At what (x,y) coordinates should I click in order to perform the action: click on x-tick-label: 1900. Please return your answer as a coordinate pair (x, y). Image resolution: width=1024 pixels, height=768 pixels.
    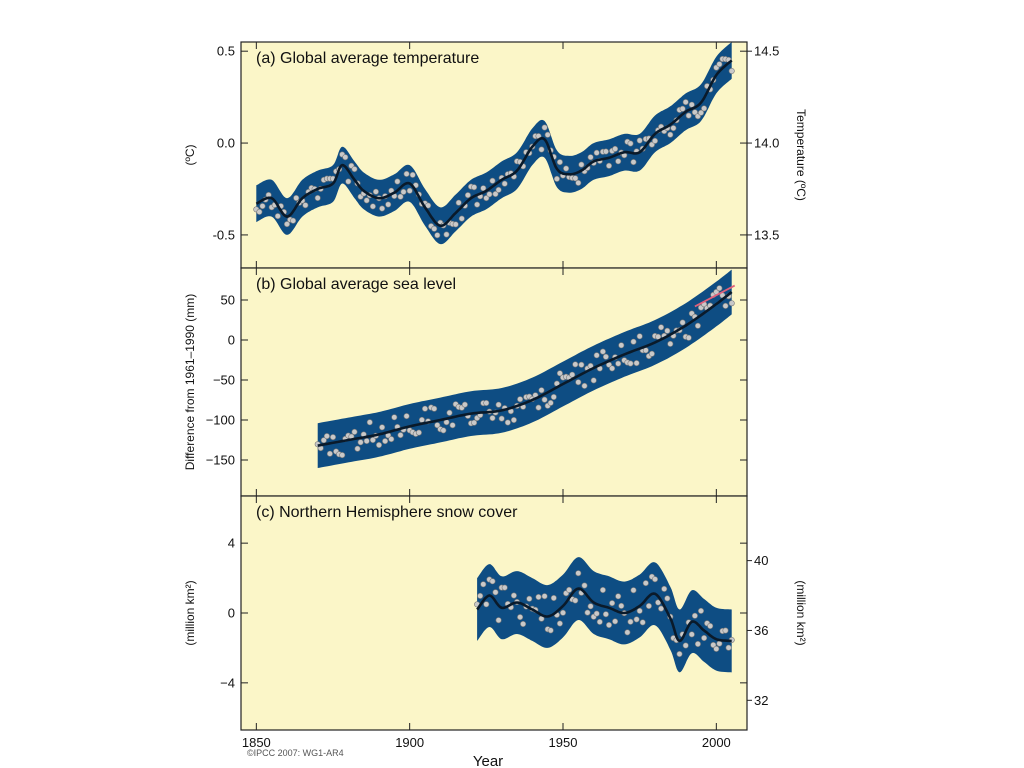
    Looking at the image, I should click on (409, 742).